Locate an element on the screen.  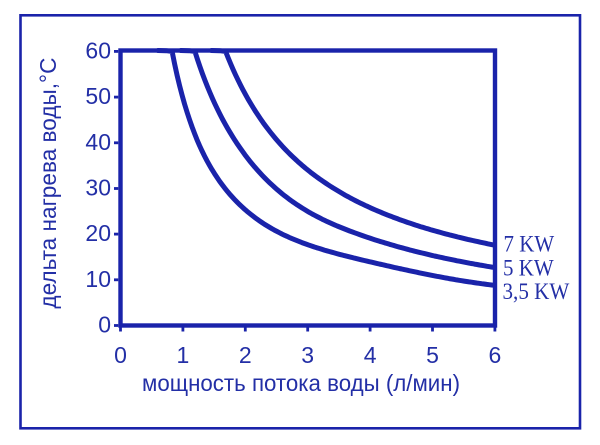
svg-text: 50 is located at coordinates (98, 96).